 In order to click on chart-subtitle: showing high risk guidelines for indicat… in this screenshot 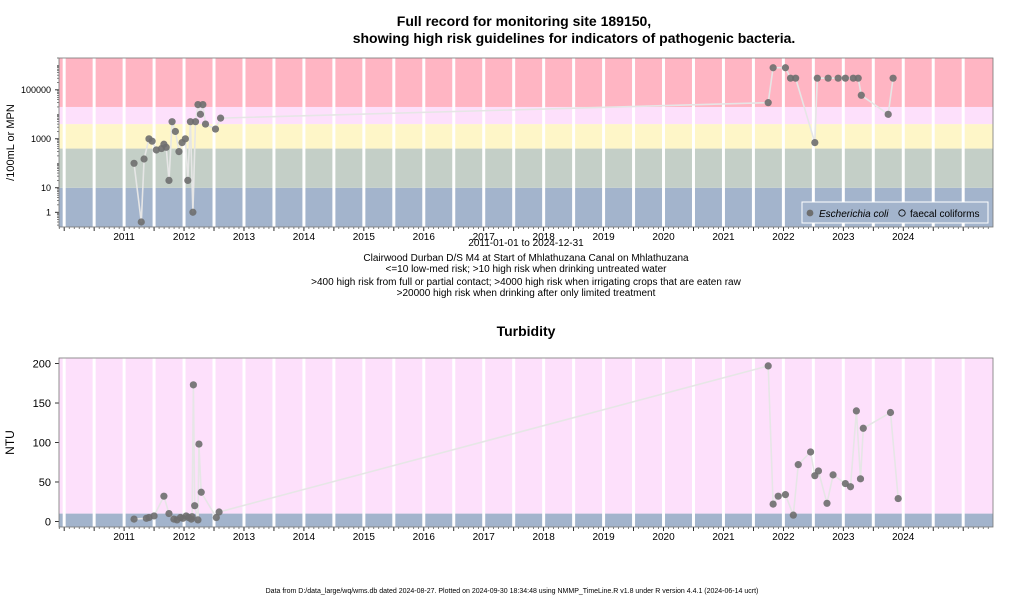, I will do `click(574, 38)`.